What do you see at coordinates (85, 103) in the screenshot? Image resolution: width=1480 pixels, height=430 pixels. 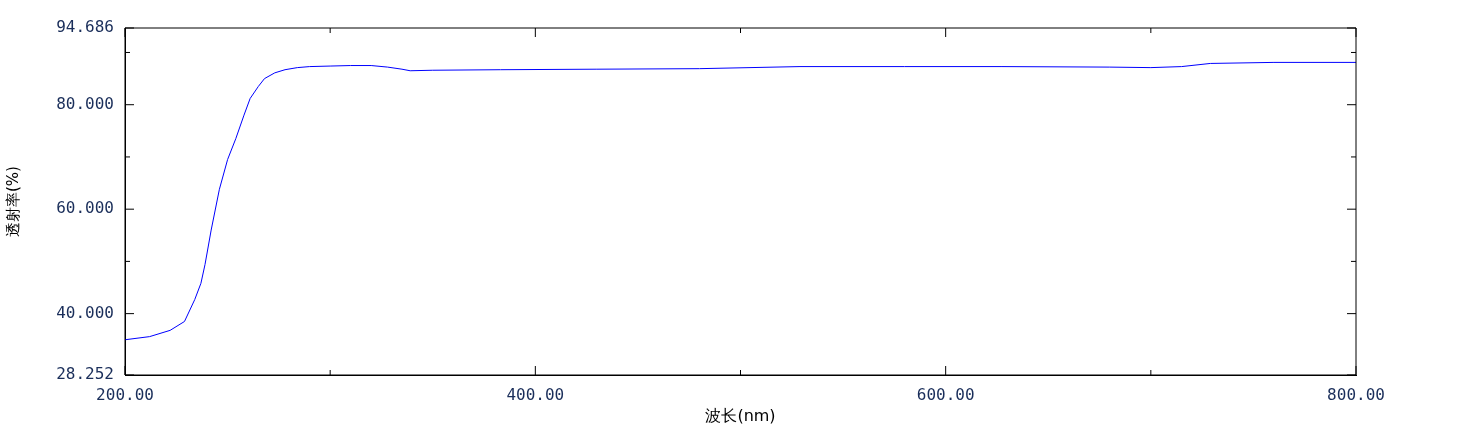 I see `y-tick-label: 80.000` at bounding box center [85, 103].